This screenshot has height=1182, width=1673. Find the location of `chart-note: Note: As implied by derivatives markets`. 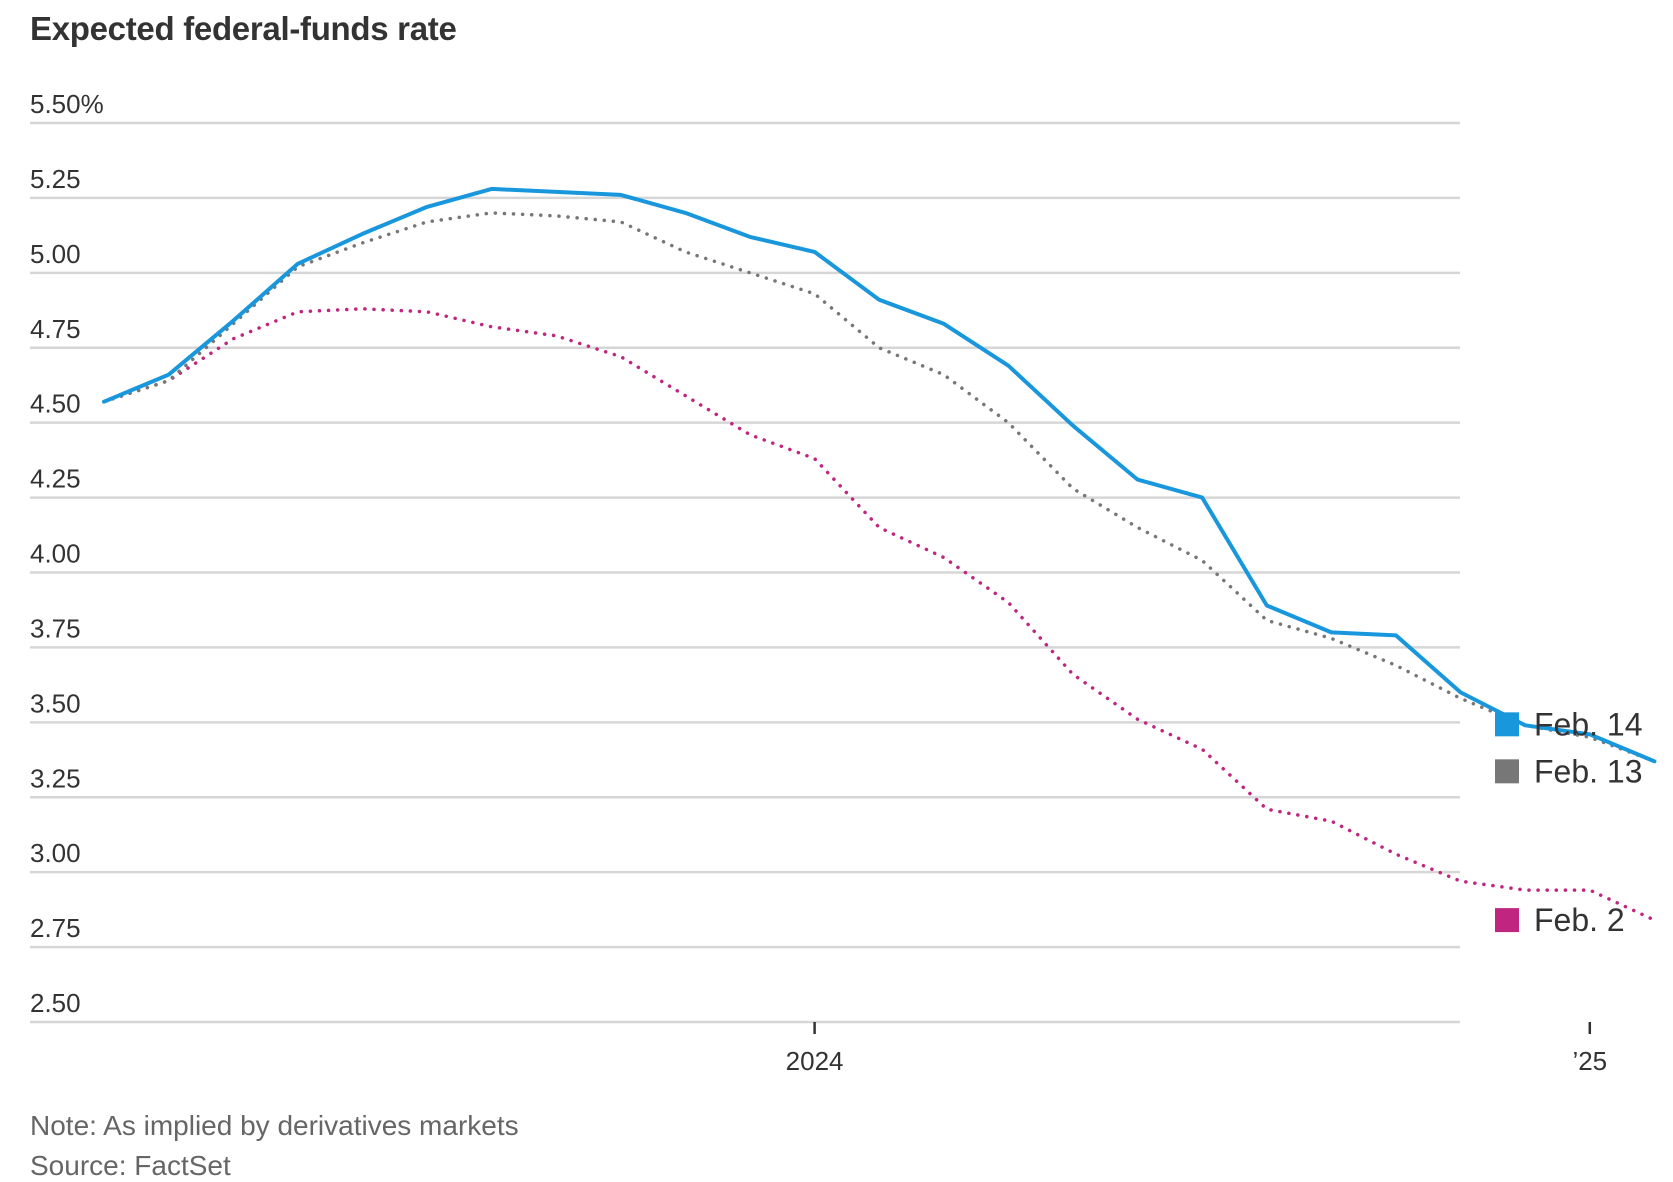

chart-note: Note: As implied by derivatives markets is located at coordinates (274, 1125).